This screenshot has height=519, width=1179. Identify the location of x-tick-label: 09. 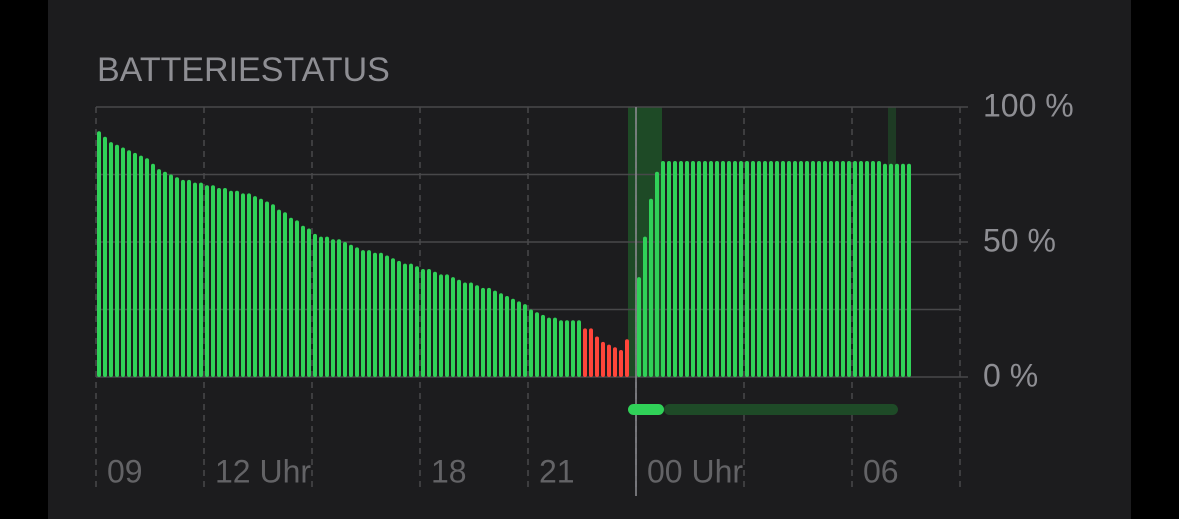
(125, 471).